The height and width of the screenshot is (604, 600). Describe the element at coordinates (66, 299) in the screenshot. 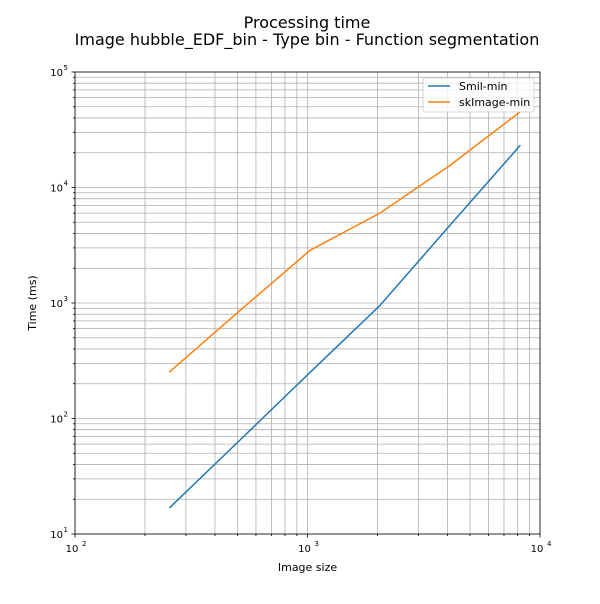

I see `y-tick-label-exponent: 3` at that location.